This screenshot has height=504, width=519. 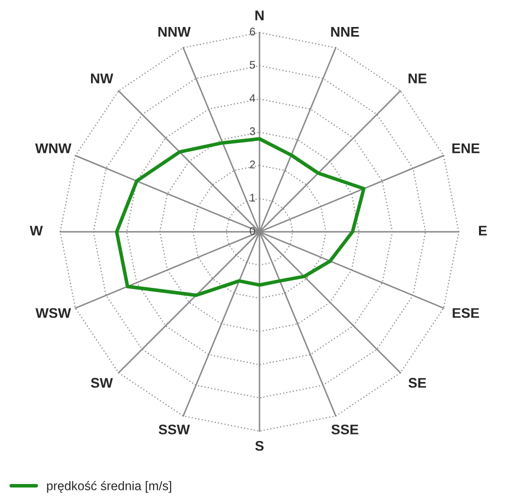 What do you see at coordinates (417, 79) in the screenshot?
I see `spoke-label: NE` at bounding box center [417, 79].